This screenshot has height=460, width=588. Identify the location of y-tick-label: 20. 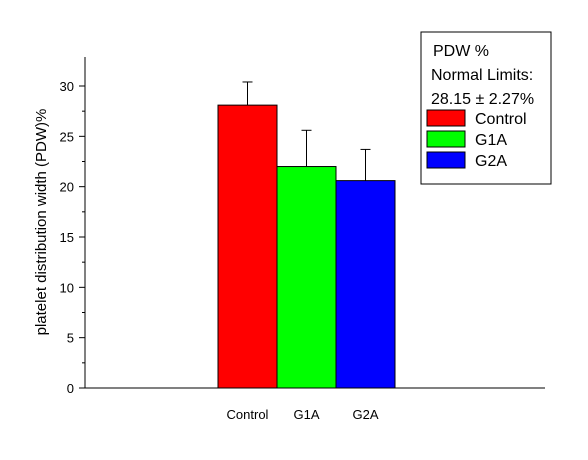
(67, 187).